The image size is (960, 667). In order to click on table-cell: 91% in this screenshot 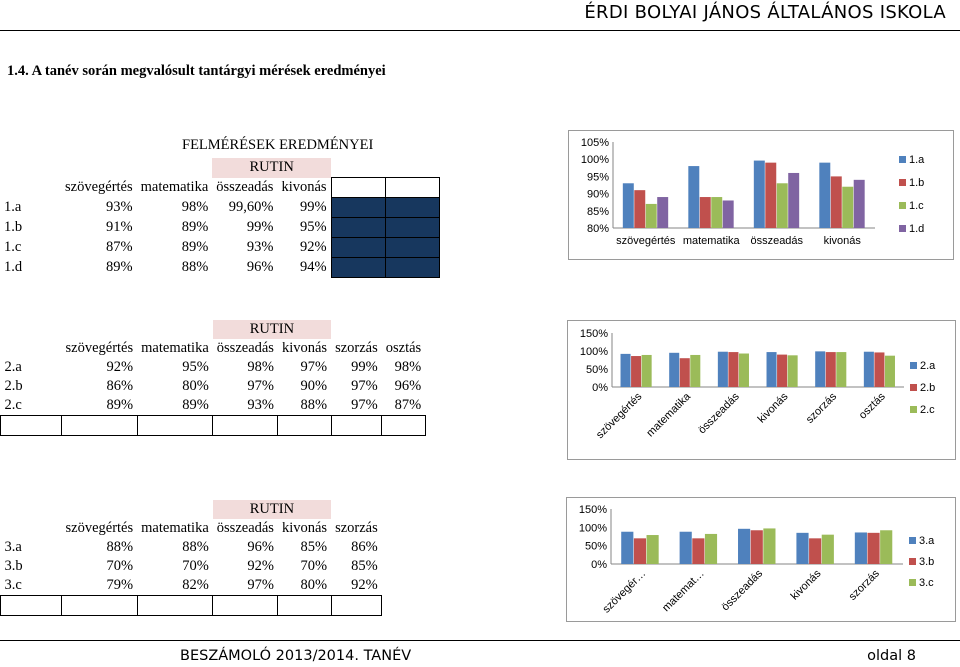, I will do `click(119, 227)`.